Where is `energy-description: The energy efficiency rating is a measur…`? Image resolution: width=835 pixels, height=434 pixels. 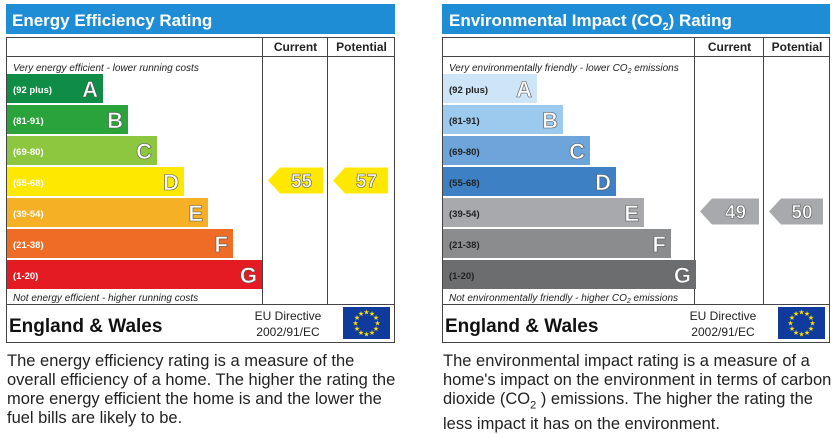 energy-description: The energy efficiency rating is a measur… is located at coordinates (201, 389).